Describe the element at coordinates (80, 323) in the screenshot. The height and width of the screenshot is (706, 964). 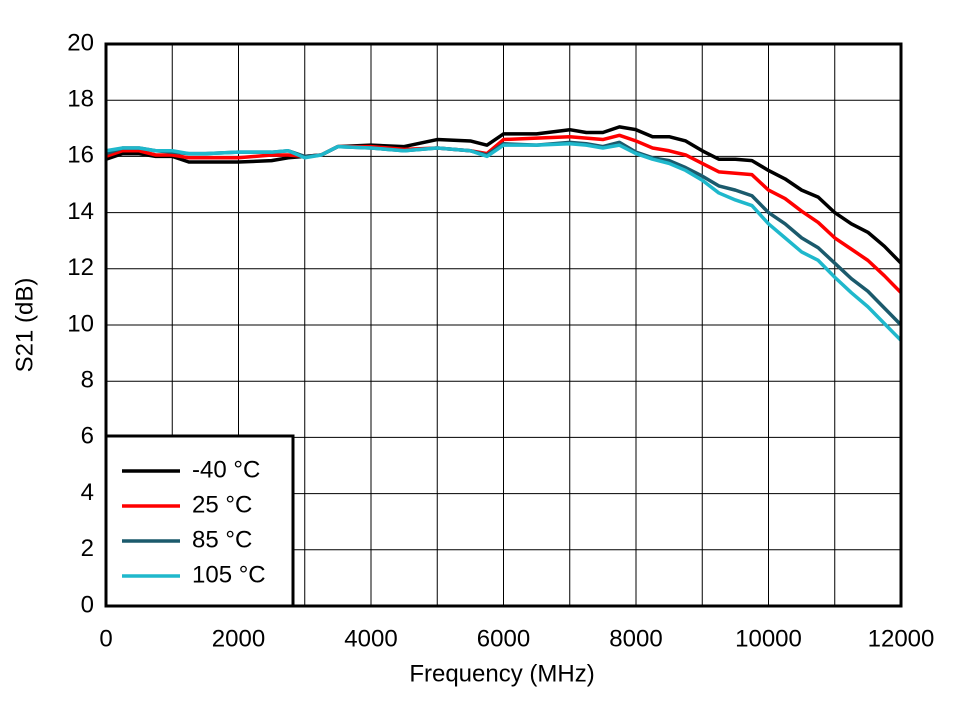
I see `y-tick-label: 10` at that location.